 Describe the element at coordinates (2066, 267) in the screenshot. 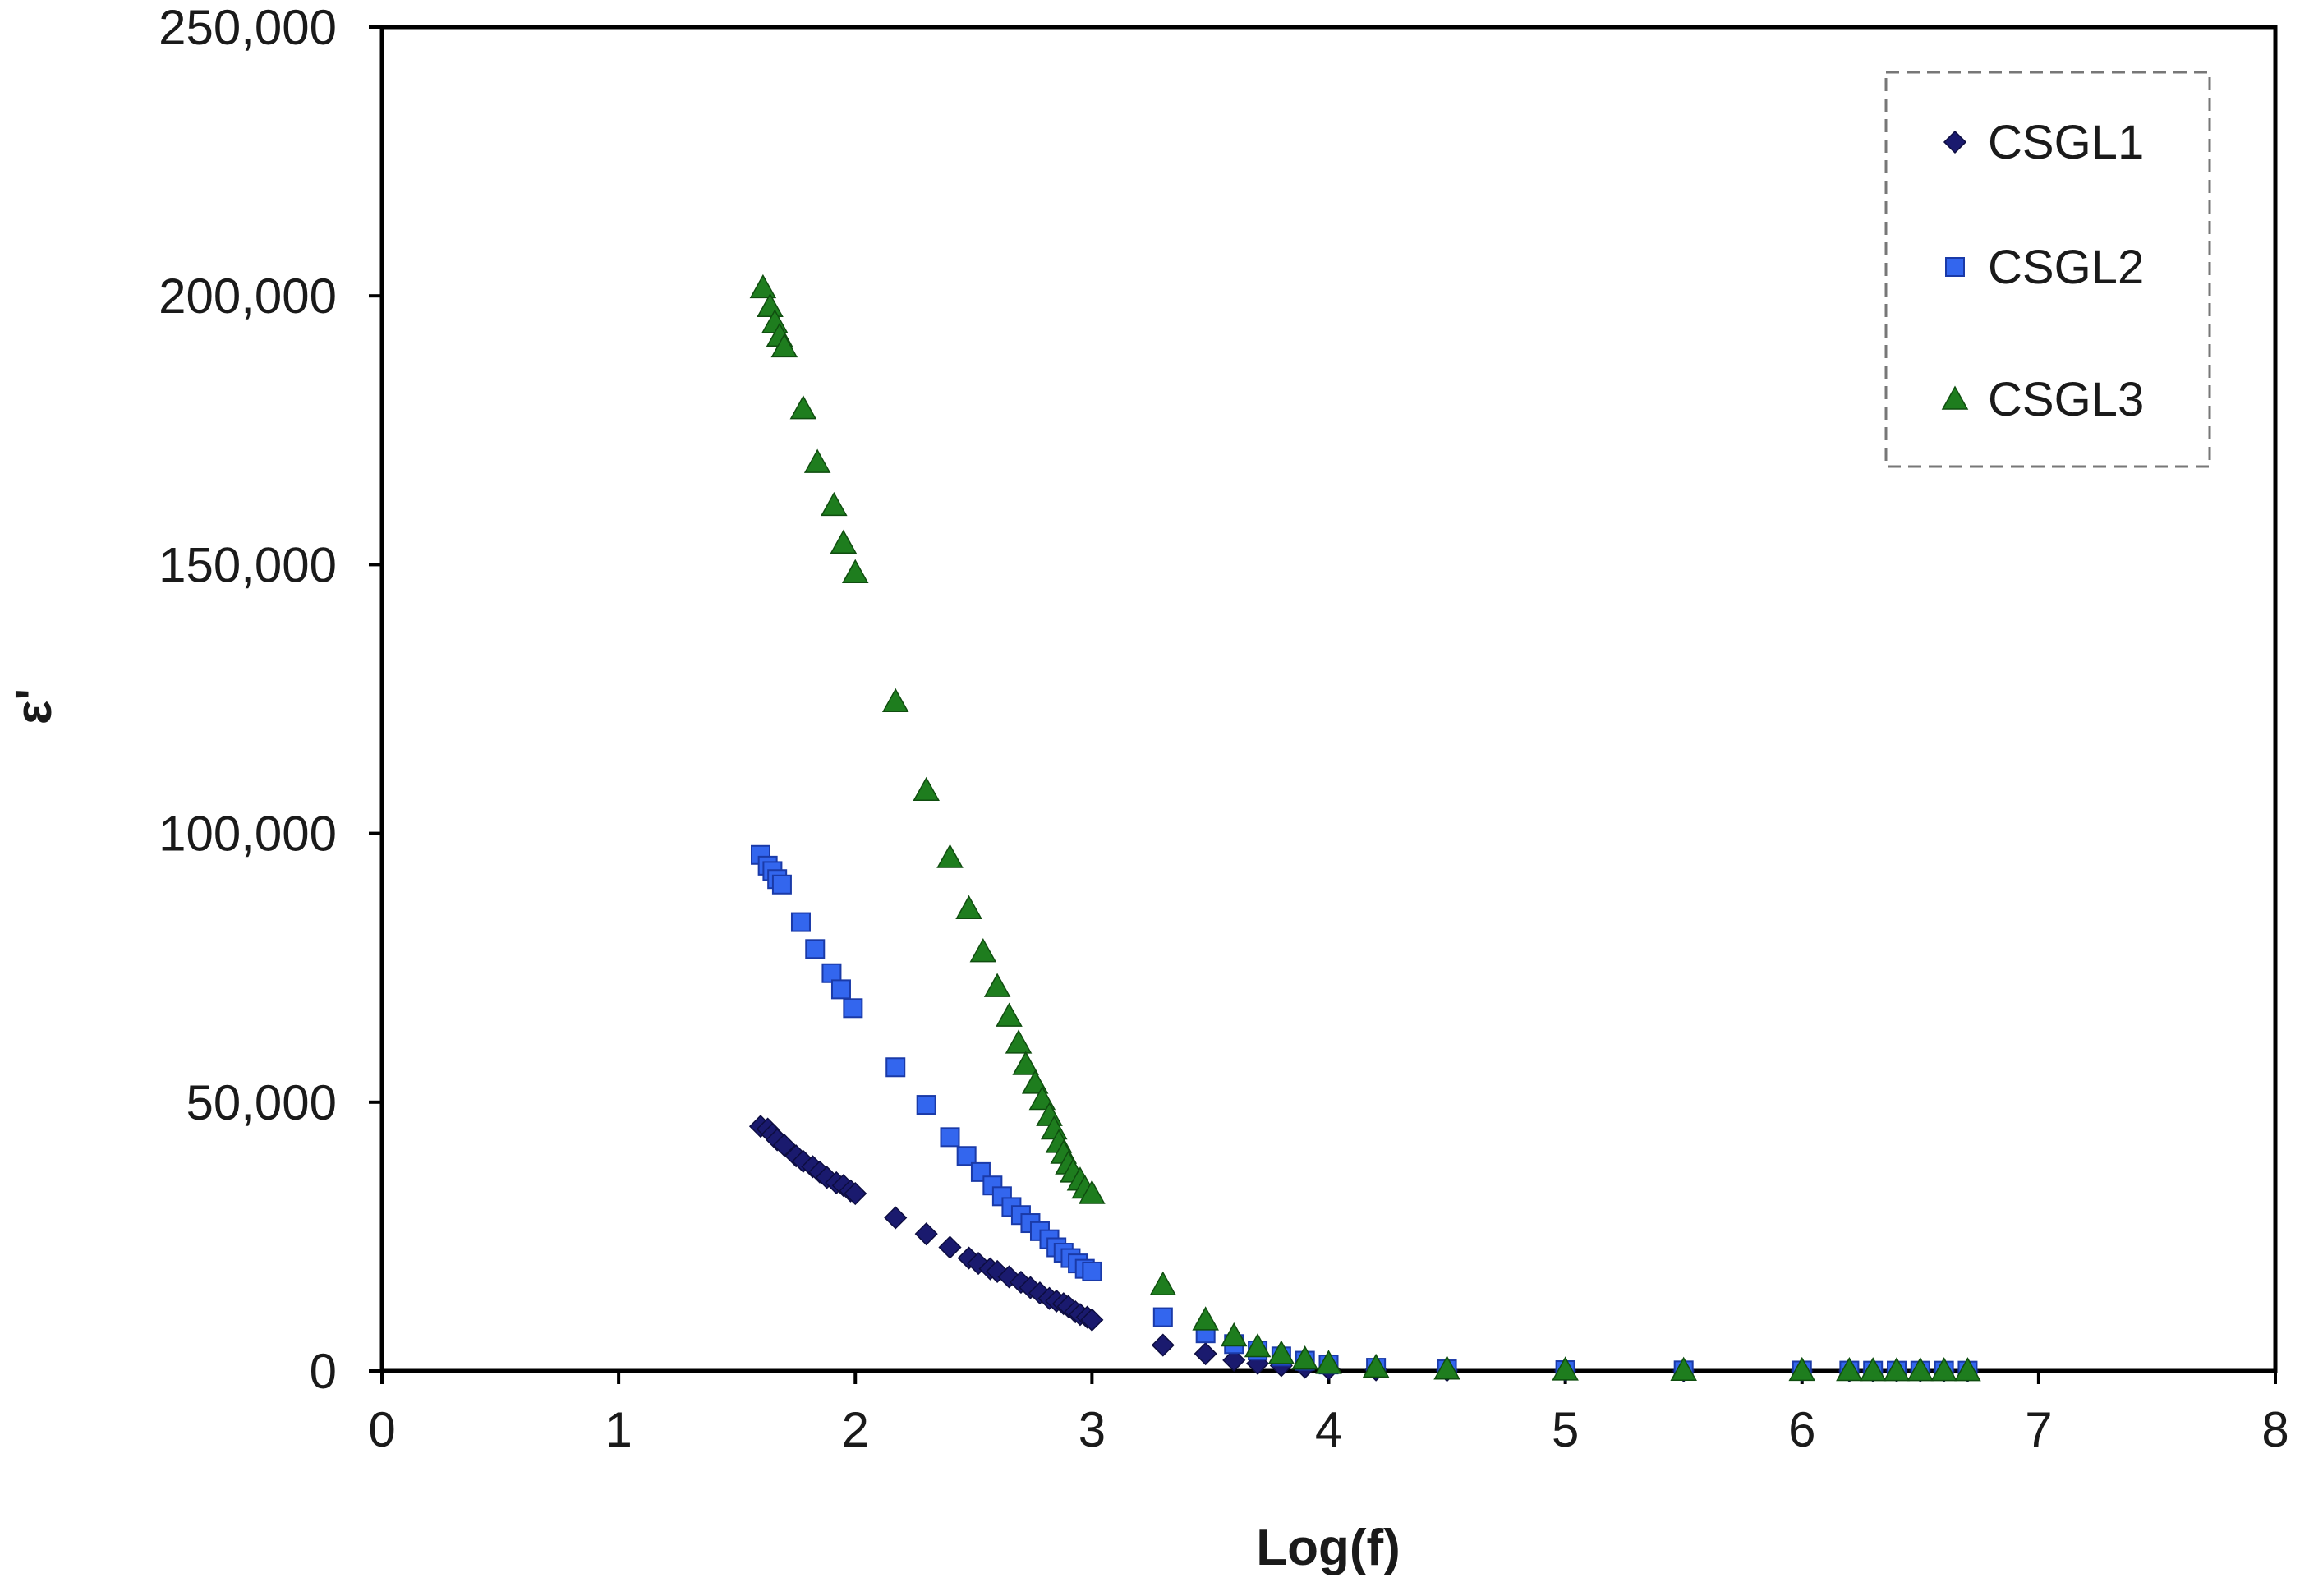

I see `legend-label-csgl2: CSGL2` at that location.